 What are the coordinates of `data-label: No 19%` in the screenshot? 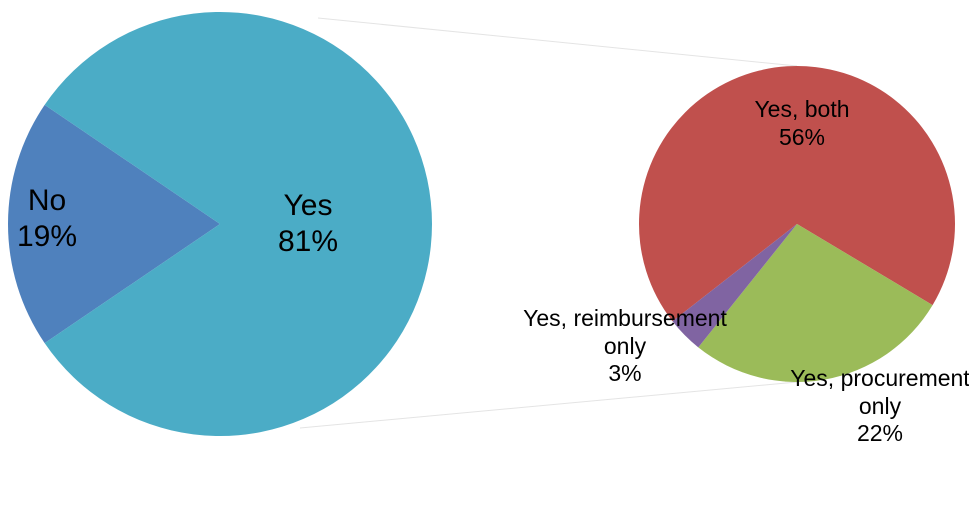 It's located at (47, 219).